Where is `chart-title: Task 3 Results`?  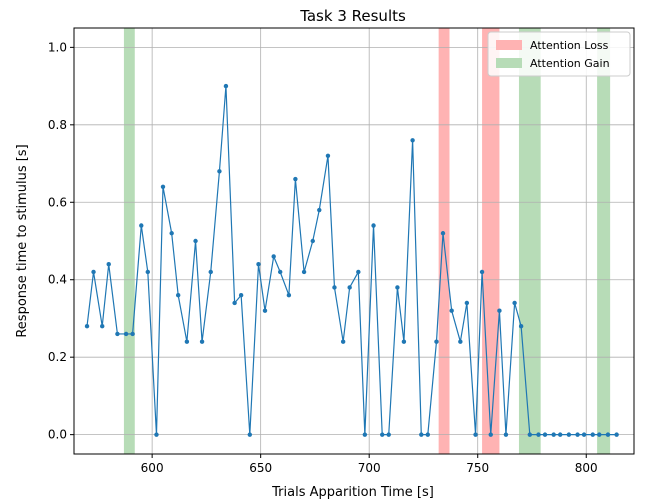 chart-title: Task 3 Results is located at coordinates (352, 16).